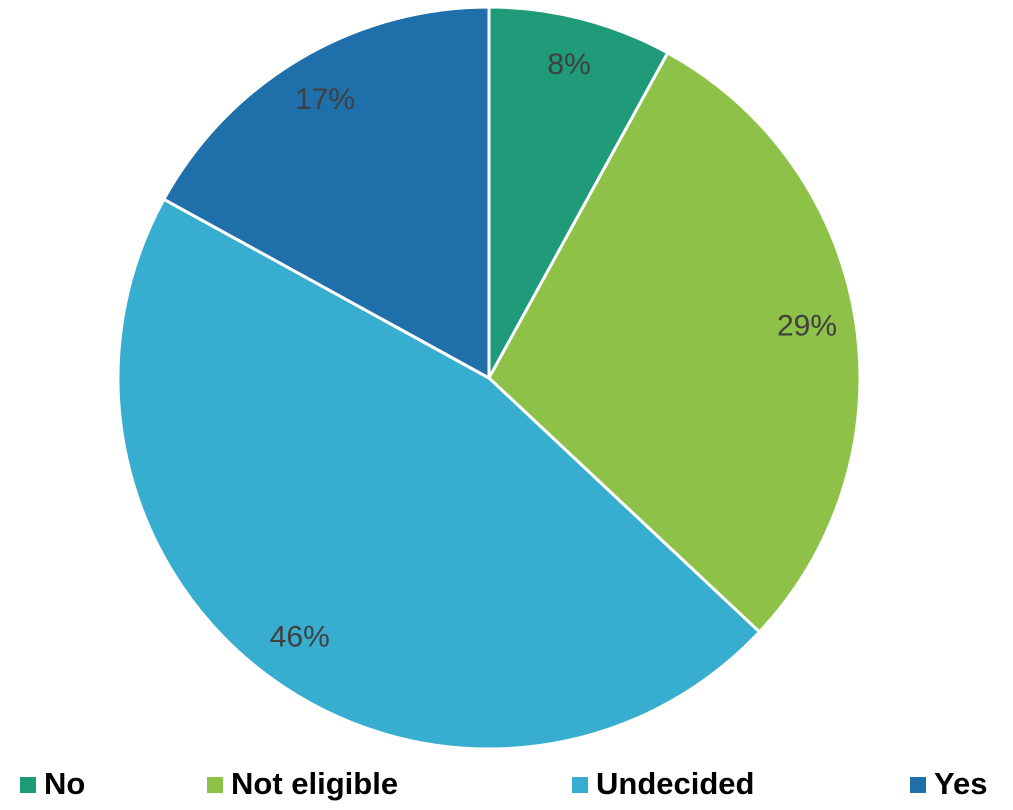  What do you see at coordinates (807, 326) in the screenshot?
I see `data-label: 29%` at bounding box center [807, 326].